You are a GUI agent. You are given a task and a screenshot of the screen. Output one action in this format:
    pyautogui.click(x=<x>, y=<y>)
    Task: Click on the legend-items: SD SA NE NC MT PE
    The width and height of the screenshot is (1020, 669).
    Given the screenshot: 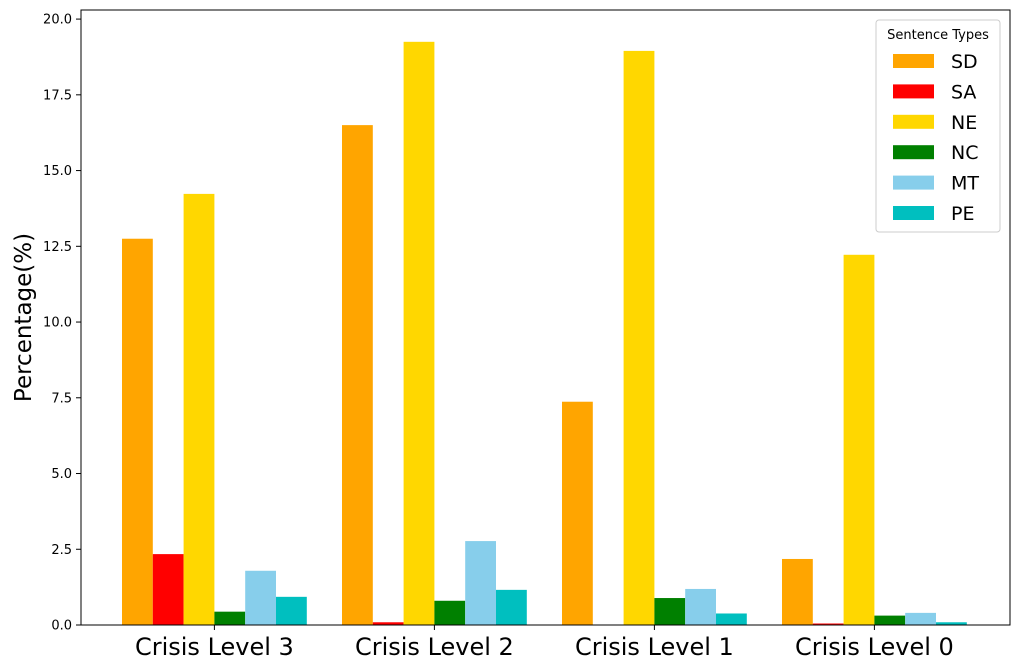 What is the action you would take?
    pyautogui.click(x=936, y=138)
    